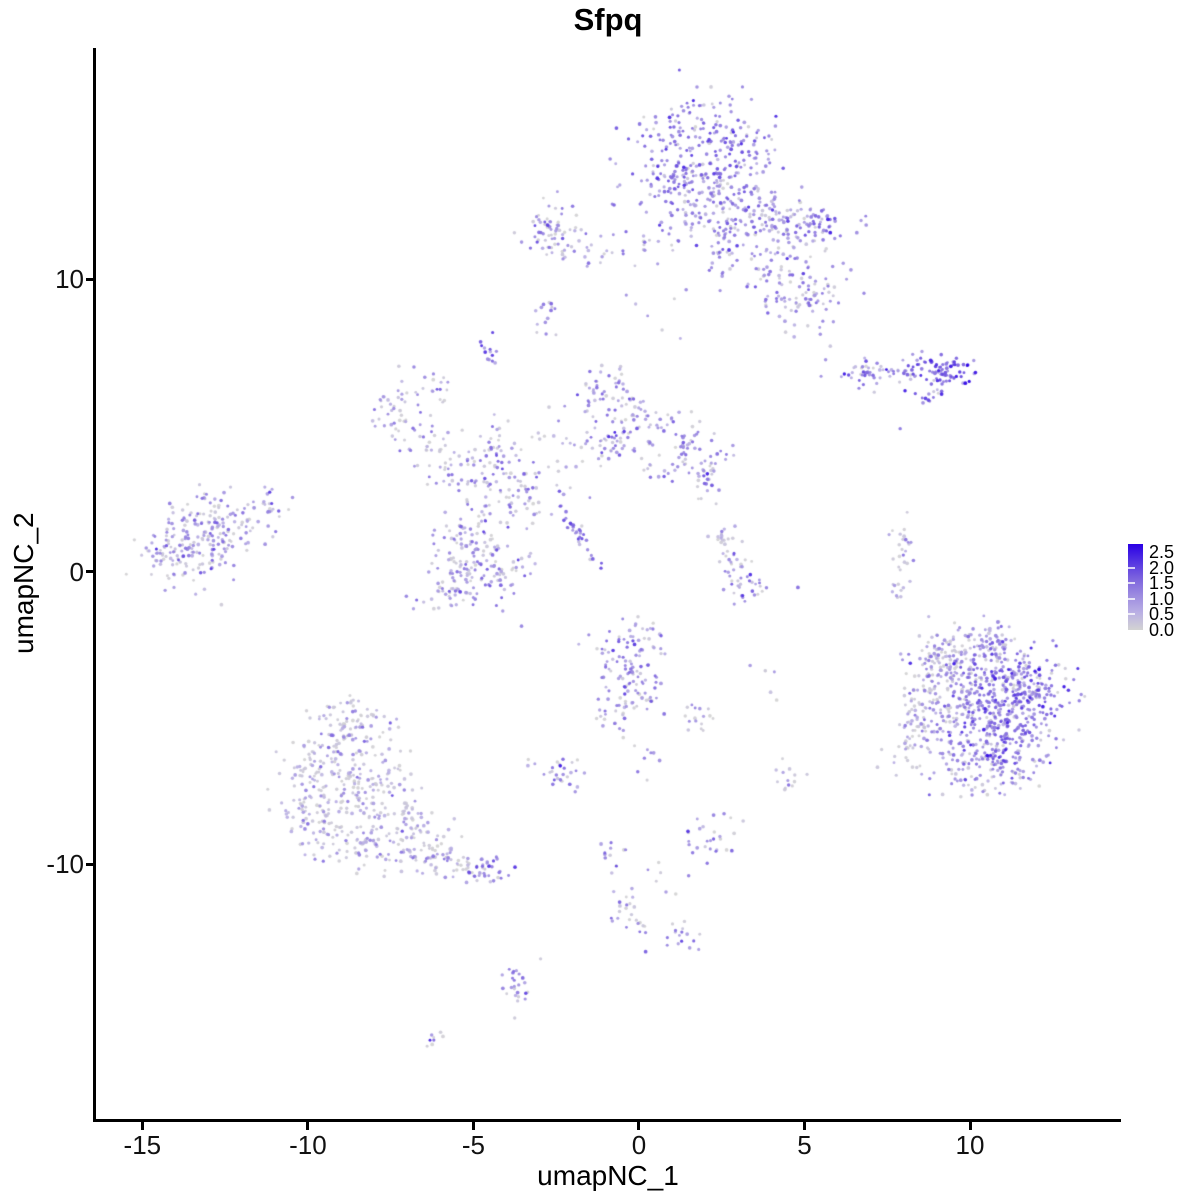 The height and width of the screenshot is (1200, 1200). What do you see at coordinates (65, 864) in the screenshot?
I see `y-tick-label: -10` at bounding box center [65, 864].